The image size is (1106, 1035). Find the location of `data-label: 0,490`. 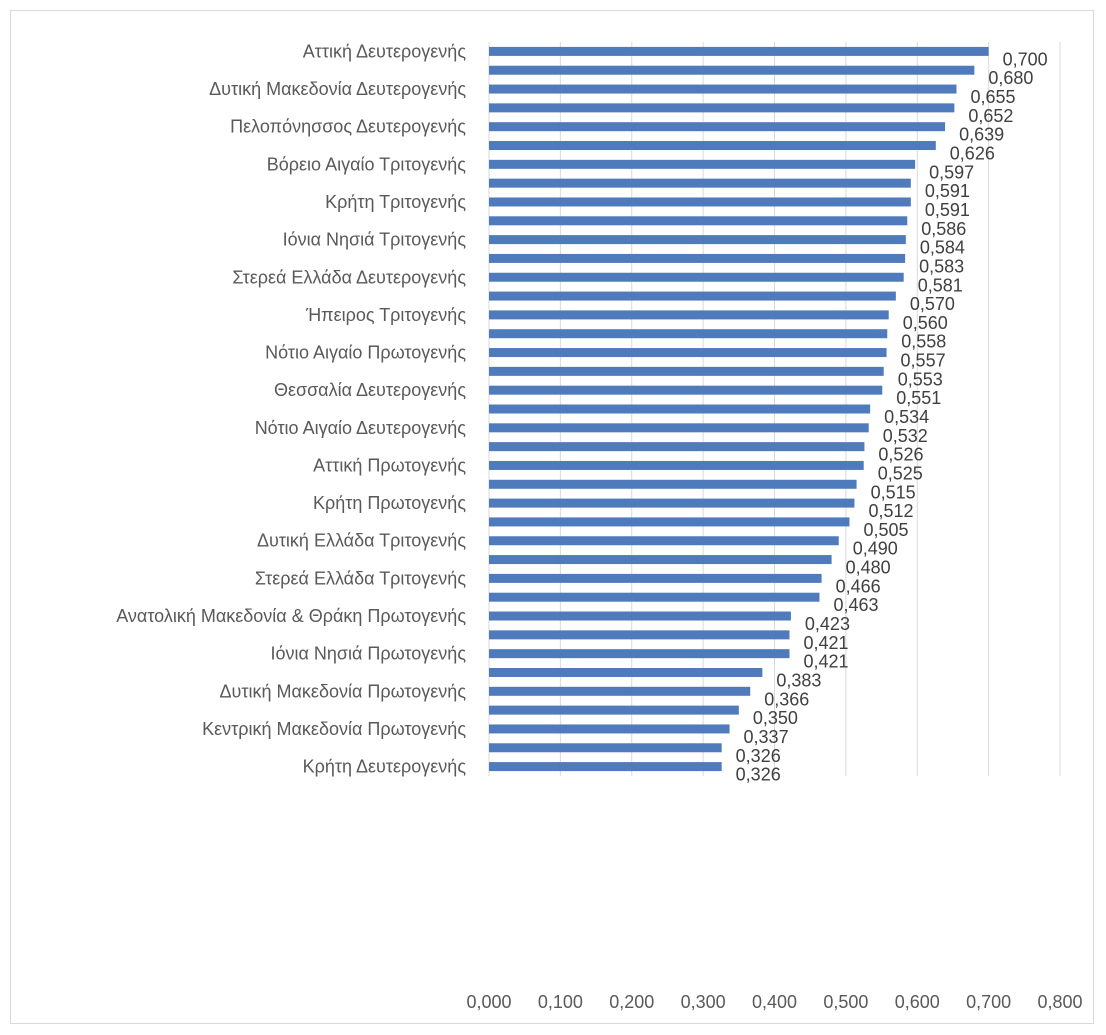

data-label: 0,490 is located at coordinates (875, 549).